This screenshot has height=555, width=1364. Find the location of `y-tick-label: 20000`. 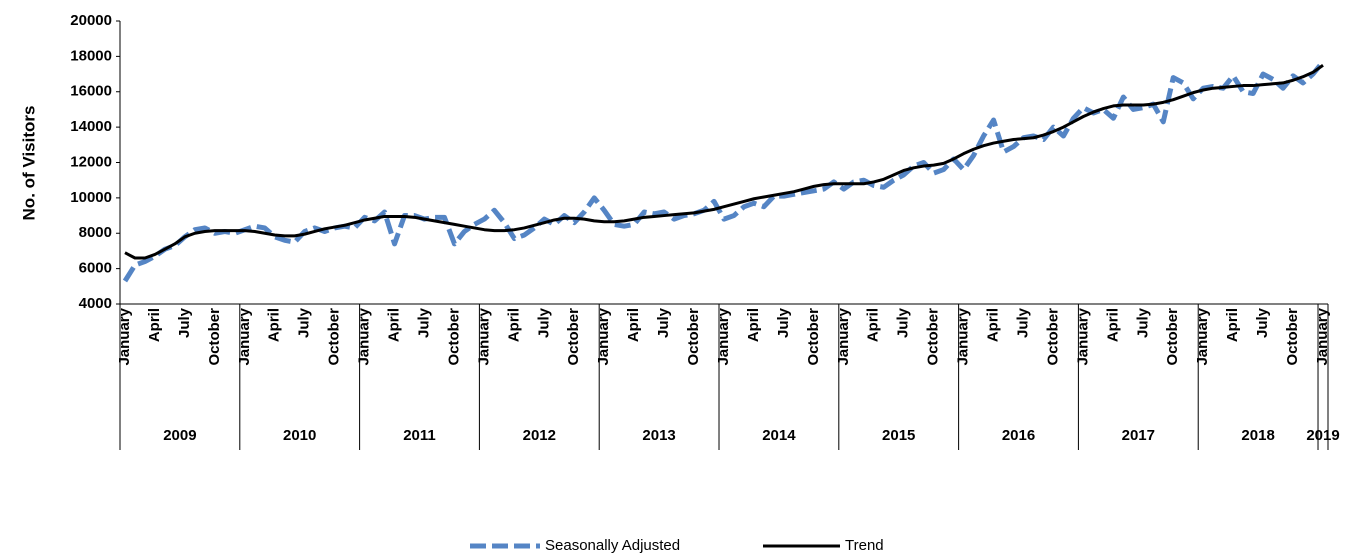

y-tick-label: 20000 is located at coordinates (91, 20).